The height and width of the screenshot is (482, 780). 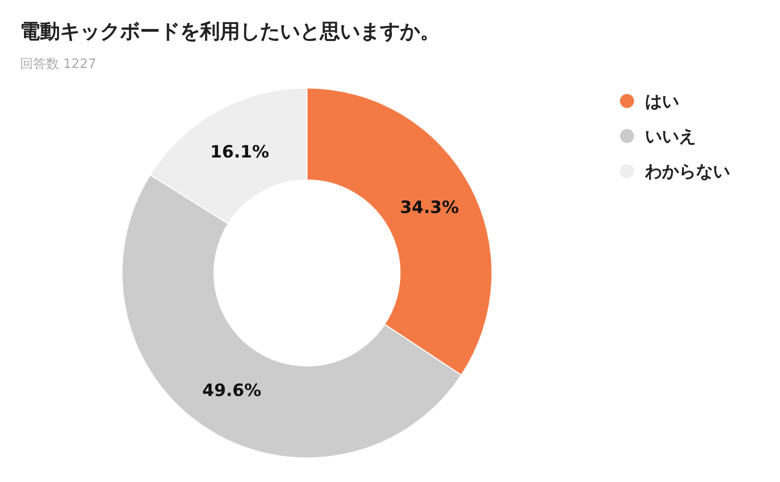 What do you see at coordinates (58, 64) in the screenshot?
I see `chart-subtitle: 回答数 1227` at bounding box center [58, 64].